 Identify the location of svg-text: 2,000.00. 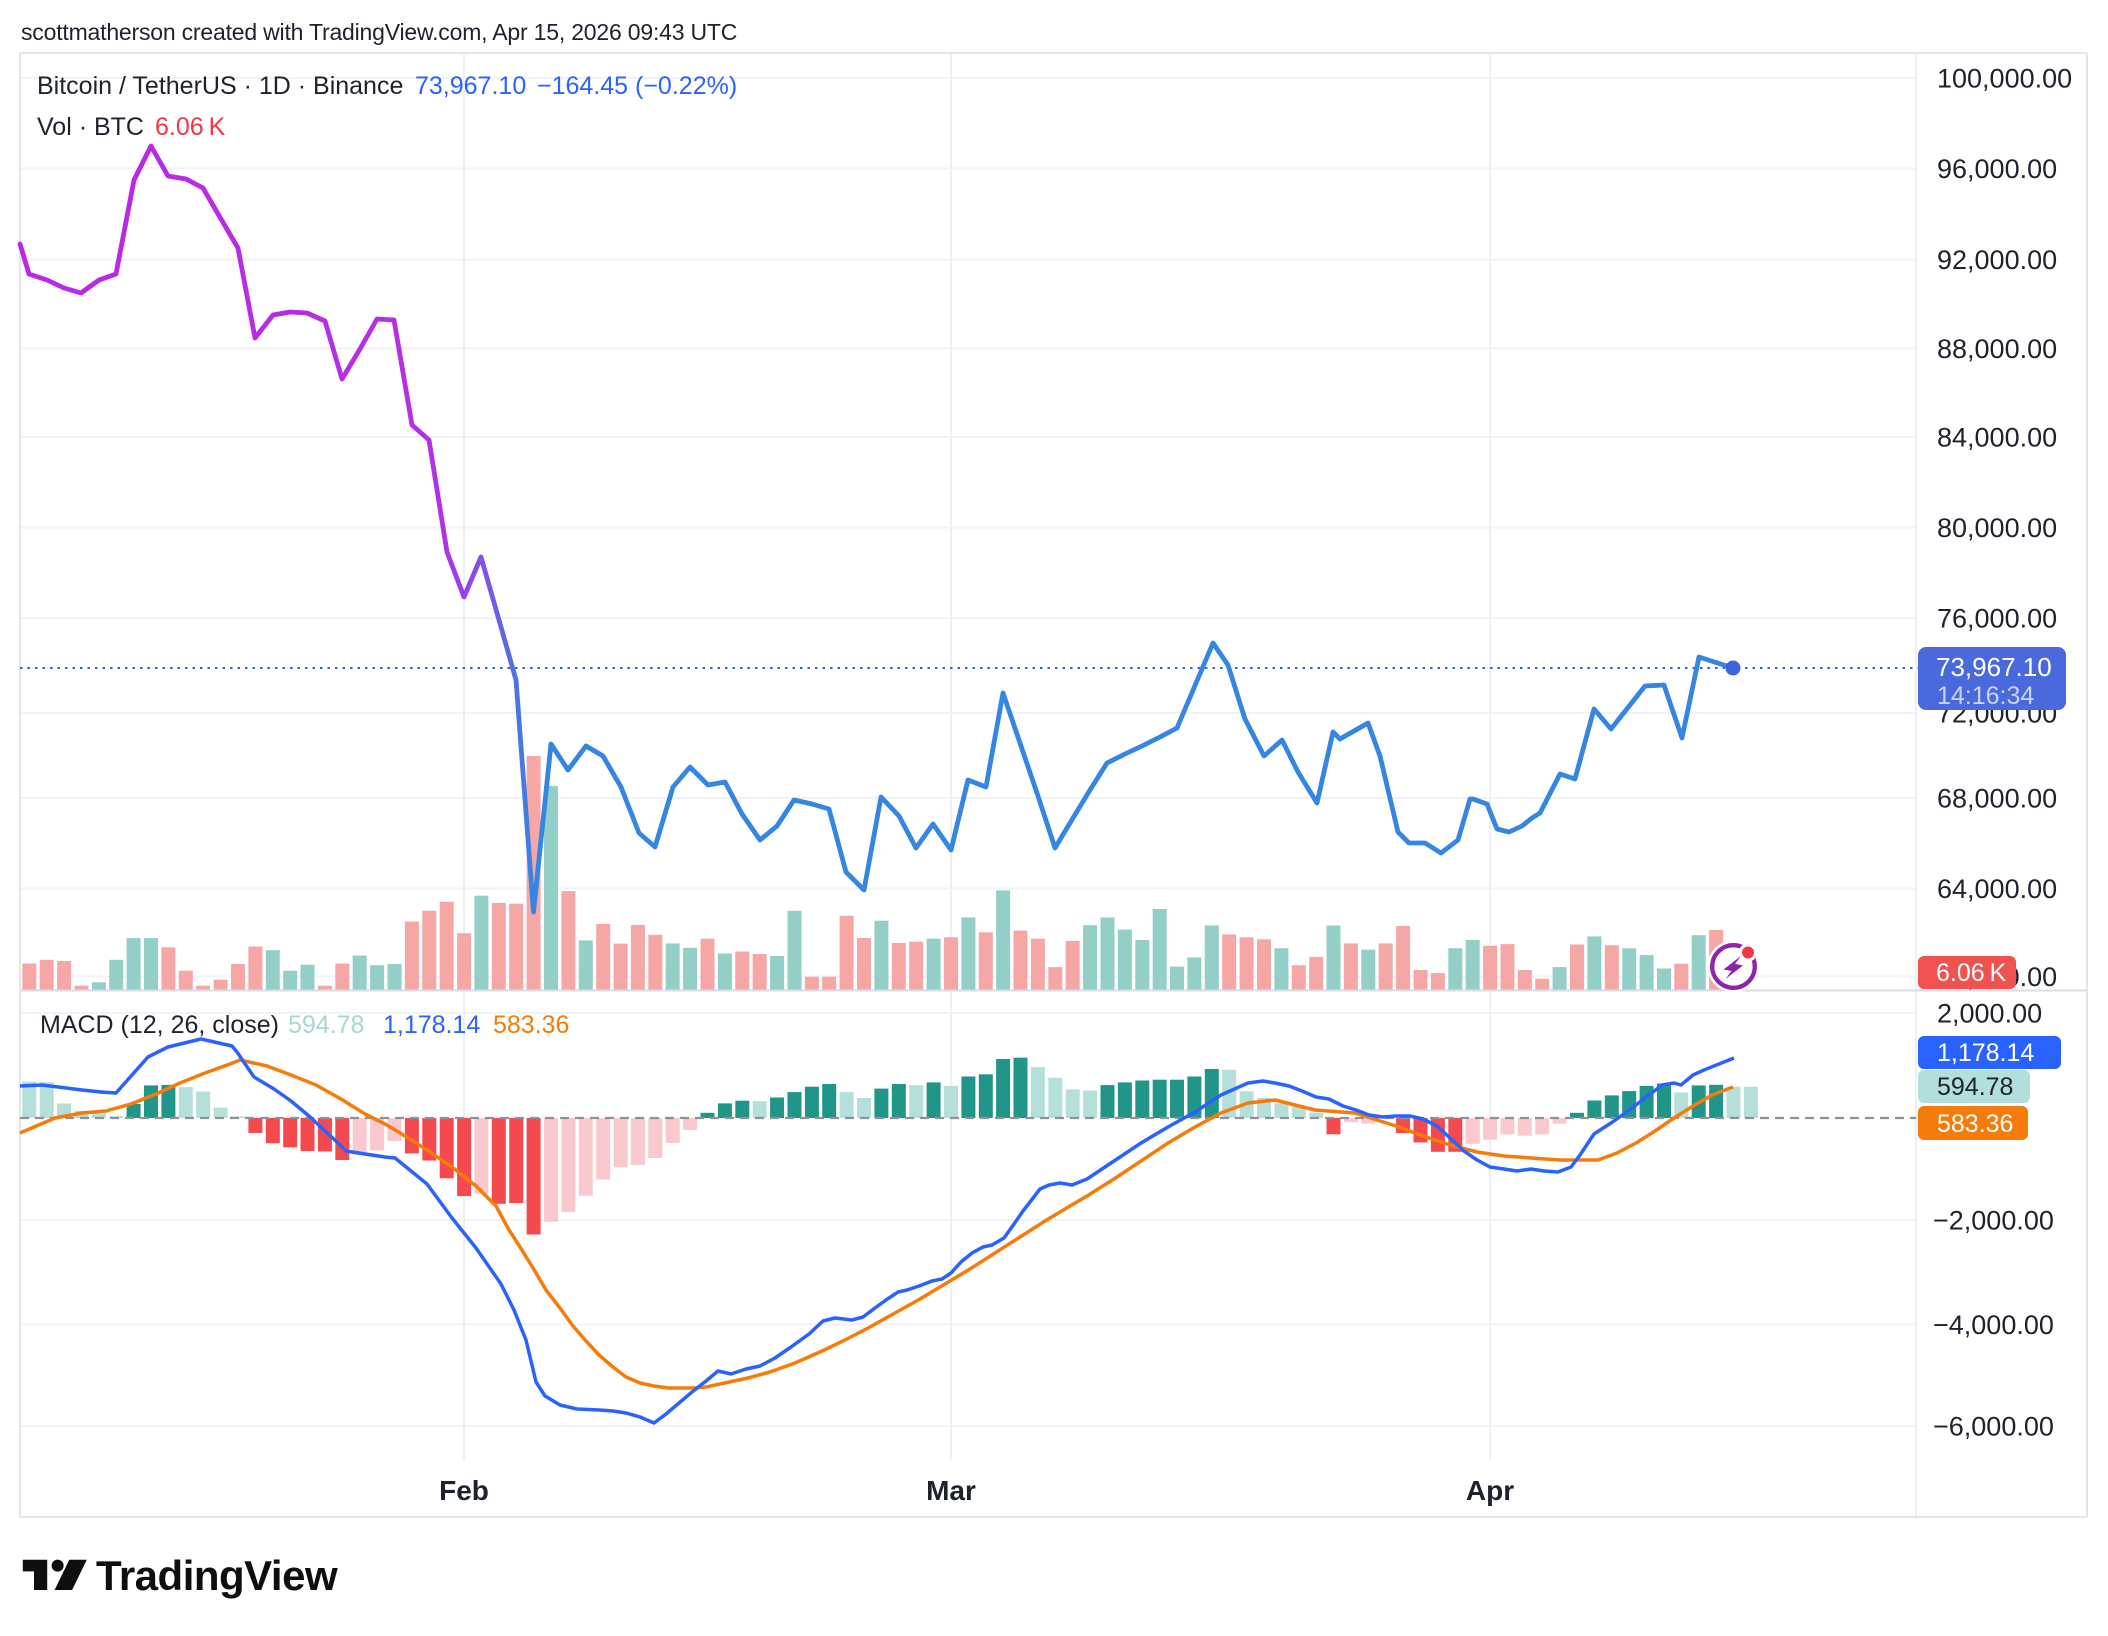
(1989, 1014).